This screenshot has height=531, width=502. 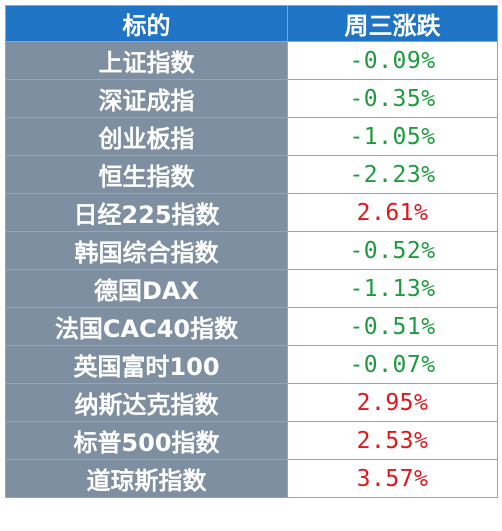 I want to click on table-row: 德国DAX -1.13%, so click(x=251, y=288).